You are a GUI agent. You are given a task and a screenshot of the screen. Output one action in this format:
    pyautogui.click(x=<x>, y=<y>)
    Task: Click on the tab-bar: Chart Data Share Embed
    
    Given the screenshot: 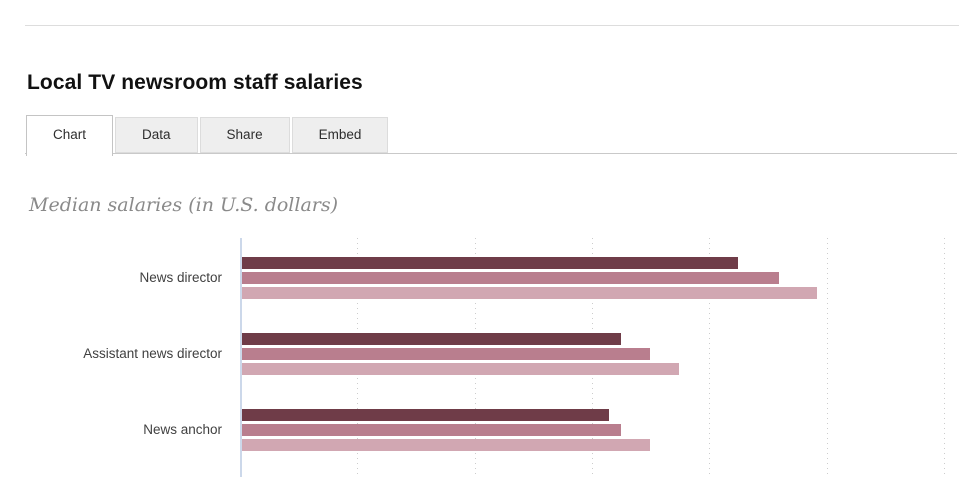 What is the action you would take?
    pyautogui.click(x=207, y=135)
    